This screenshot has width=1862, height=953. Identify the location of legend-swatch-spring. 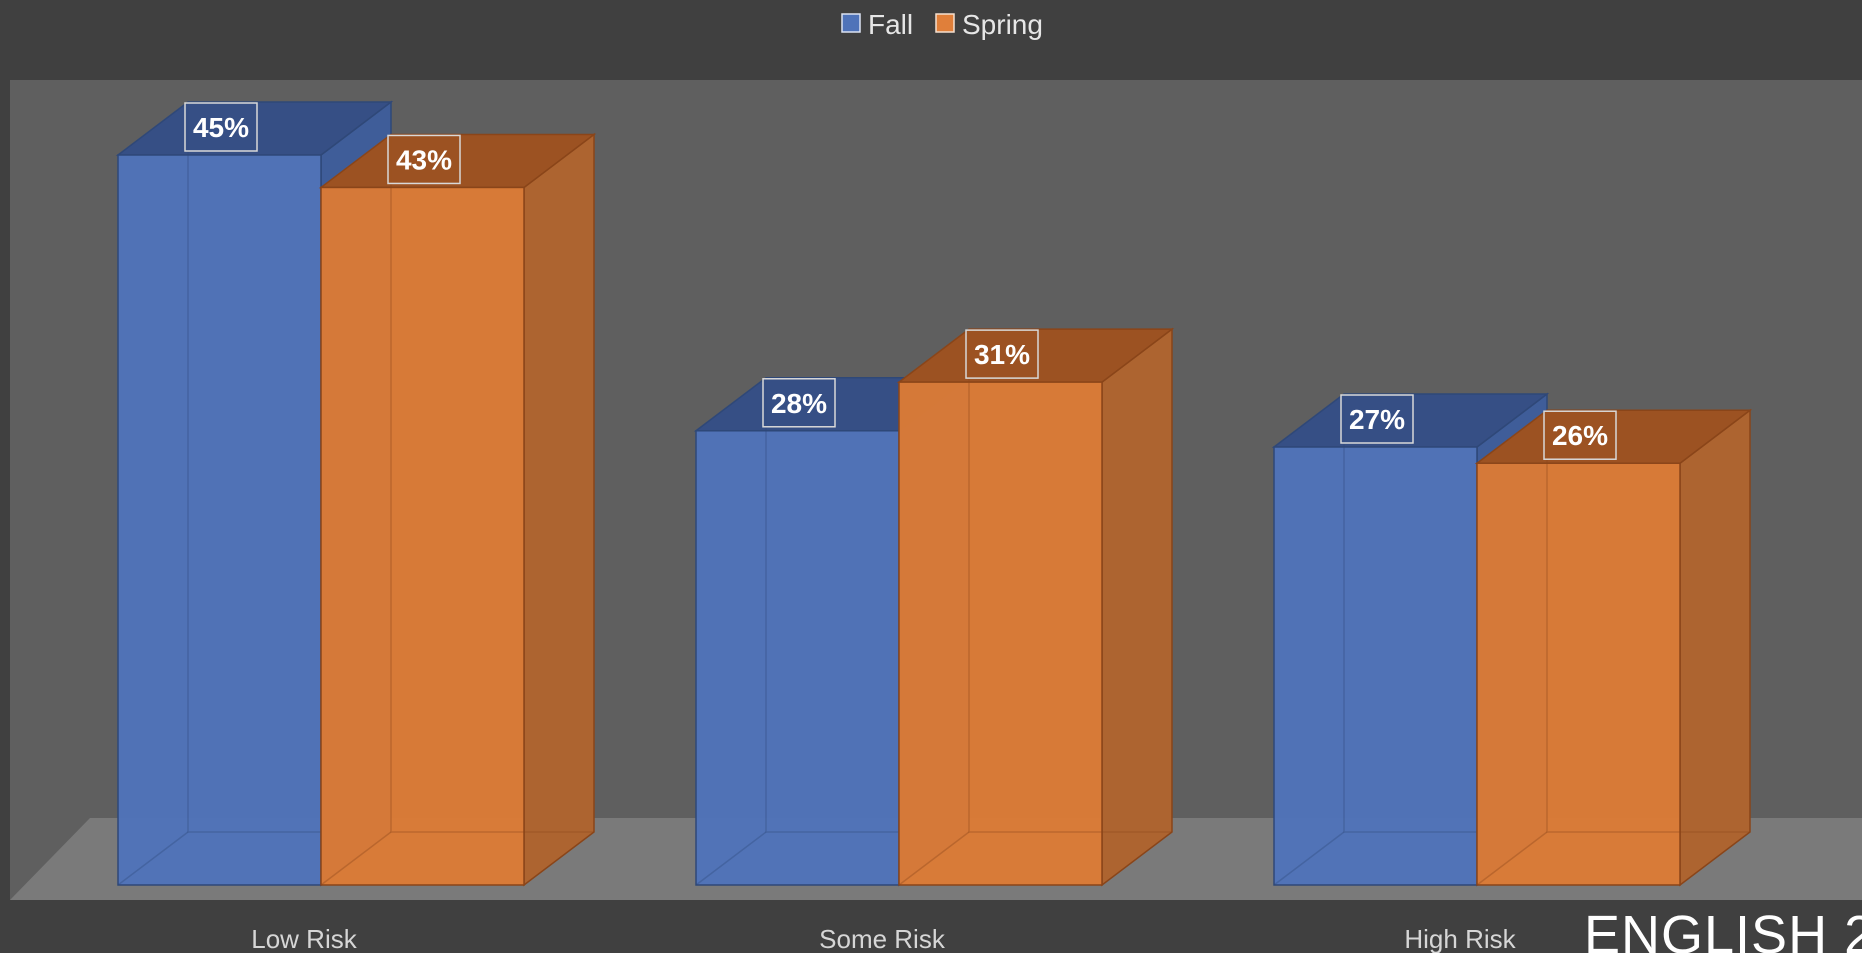
(945, 23).